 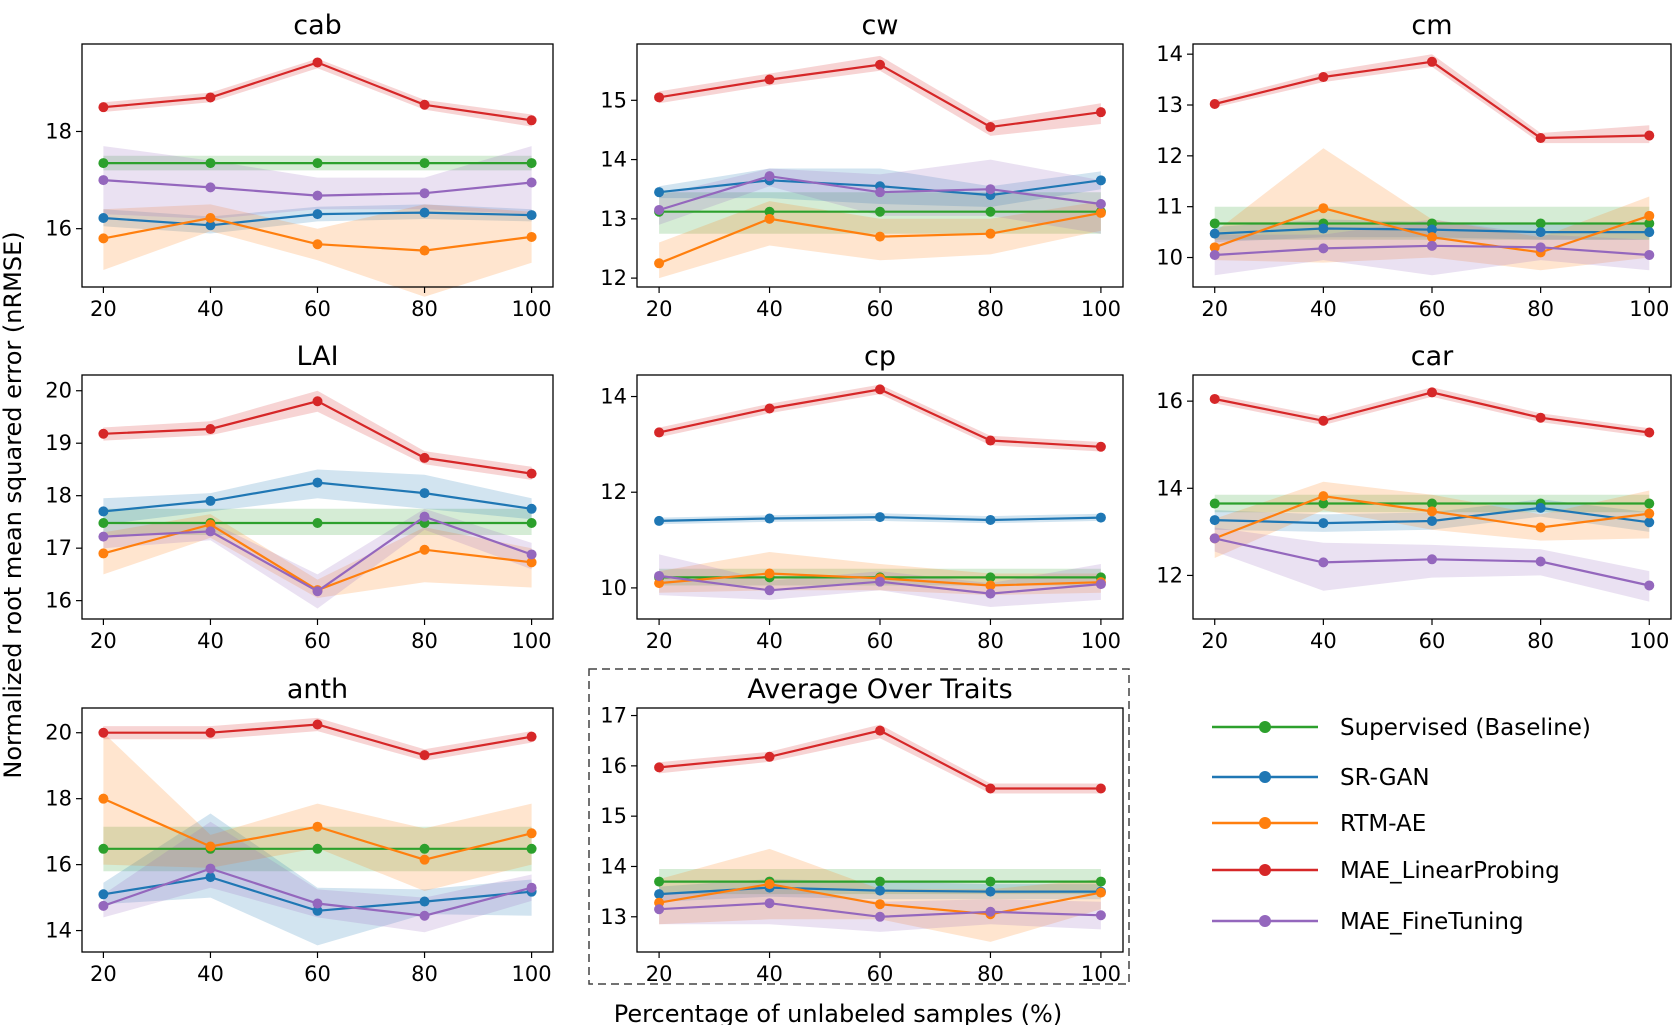 I want to click on panel-car: car 20 40 60 80 100 12 14 16, so click(x=1414, y=497).